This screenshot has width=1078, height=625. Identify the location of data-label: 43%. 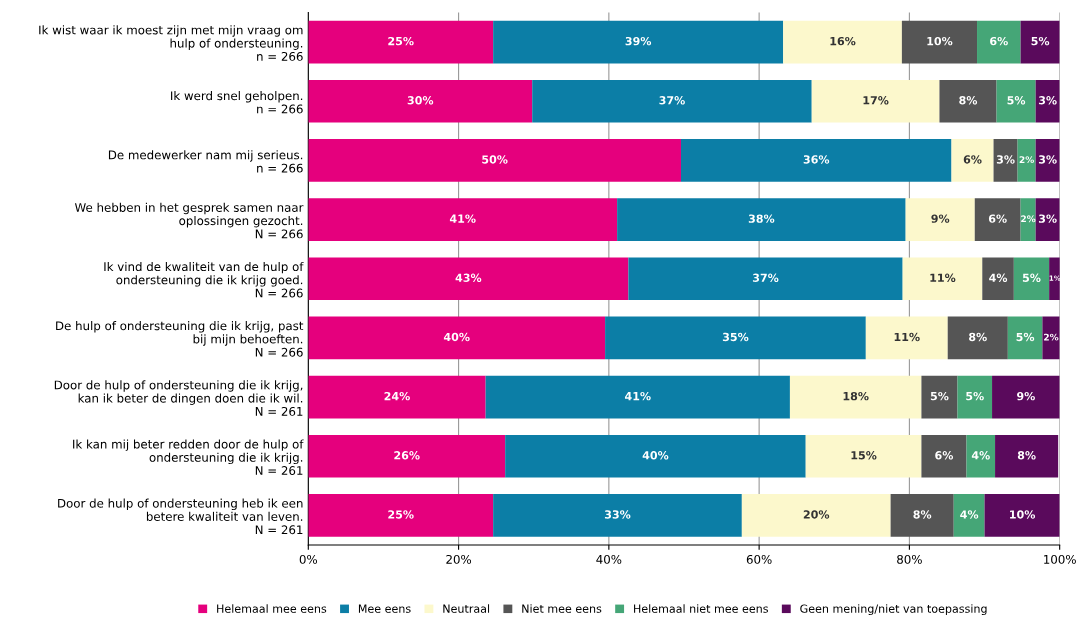
(468, 277).